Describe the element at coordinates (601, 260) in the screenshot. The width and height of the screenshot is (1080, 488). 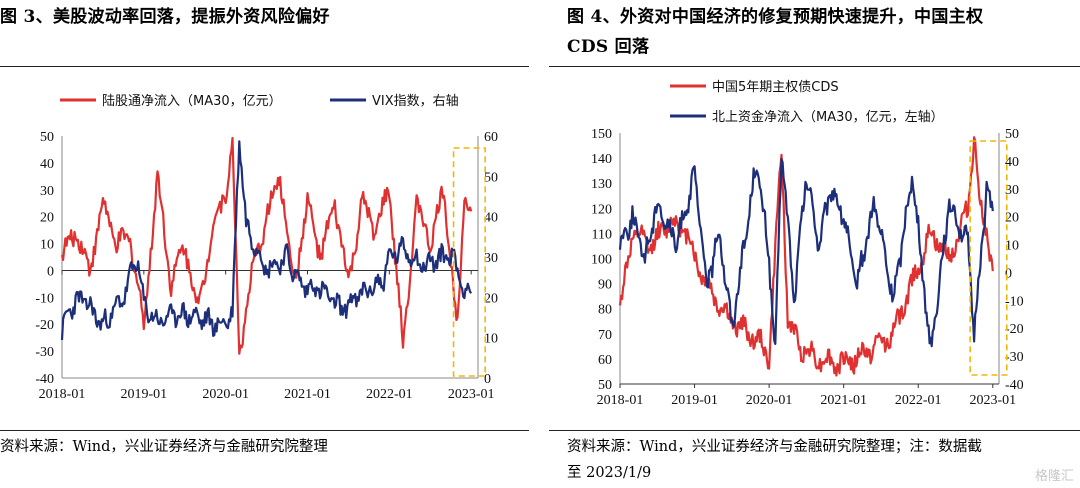
I see `left-y-tick-label: 100` at that location.